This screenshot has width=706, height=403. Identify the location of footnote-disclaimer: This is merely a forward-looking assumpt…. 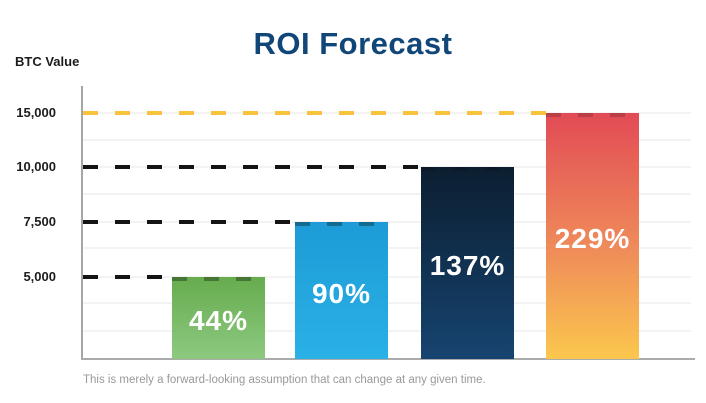
(284, 380).